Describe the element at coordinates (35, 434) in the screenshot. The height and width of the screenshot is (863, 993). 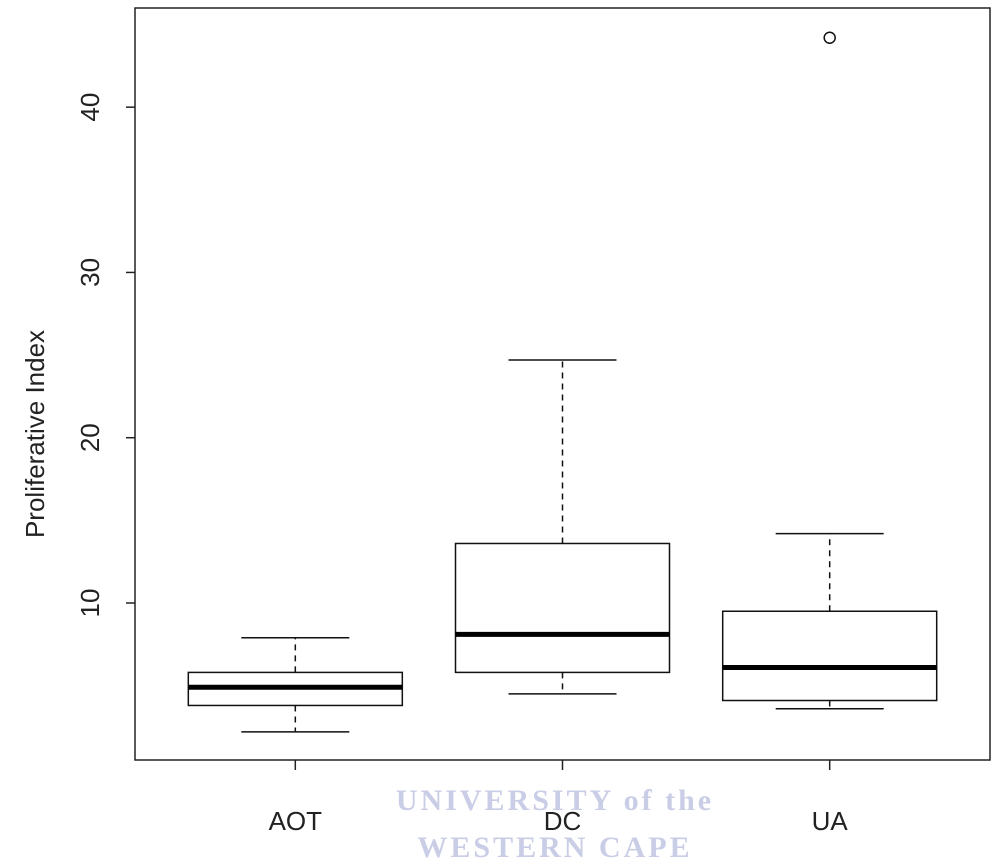
I see `y-axis-label: Proliferative Index` at that location.